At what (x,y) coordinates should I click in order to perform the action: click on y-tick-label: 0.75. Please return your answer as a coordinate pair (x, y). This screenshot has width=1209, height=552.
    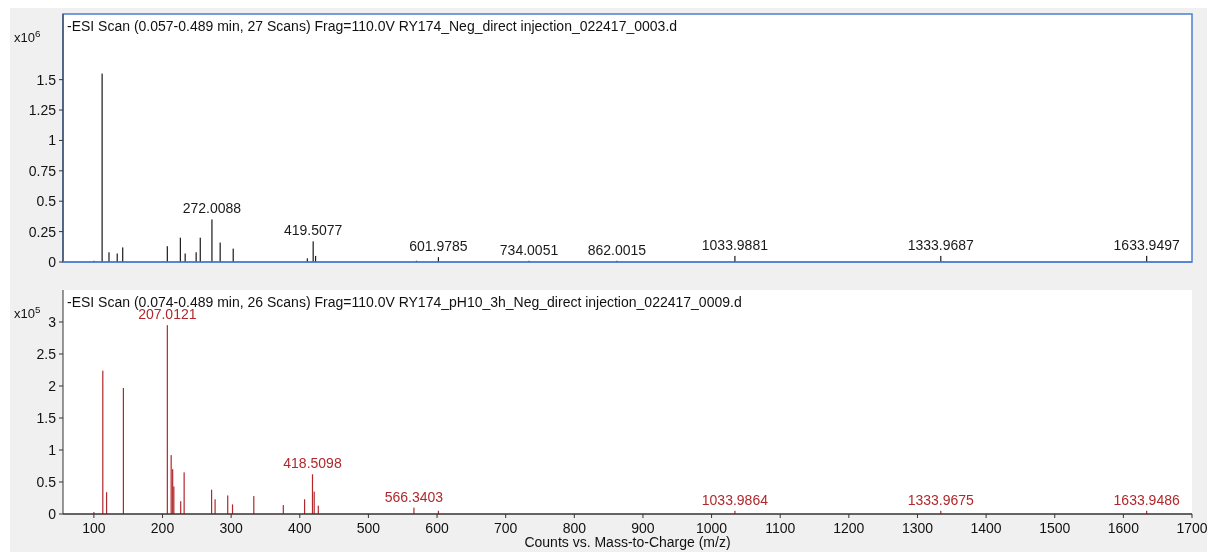
    Looking at the image, I should click on (42, 170).